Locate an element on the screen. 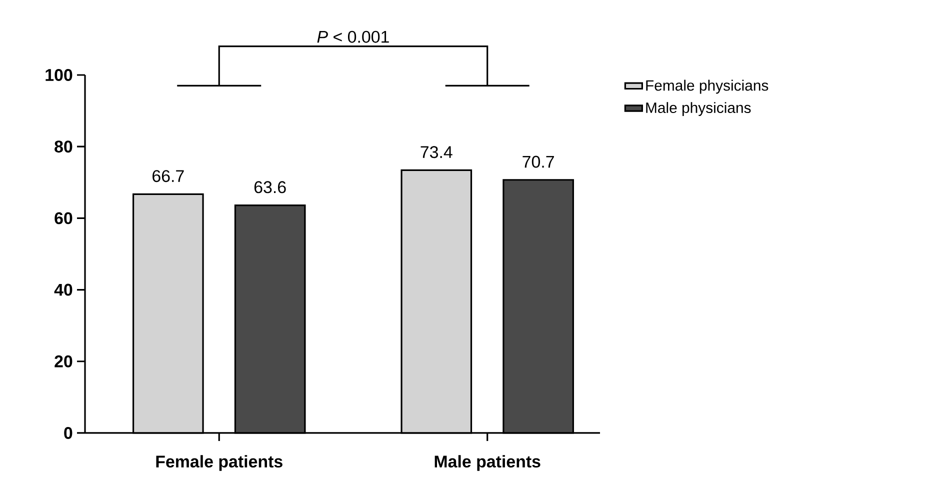  y-tick-label: 60 is located at coordinates (63, 218).